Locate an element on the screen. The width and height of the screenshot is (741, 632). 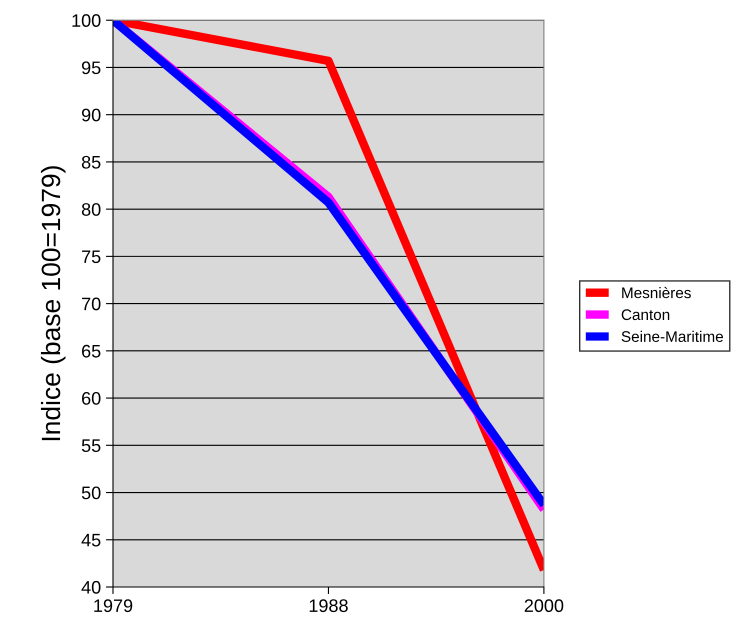
legend-label: Seine-Maritime is located at coordinates (672, 336).